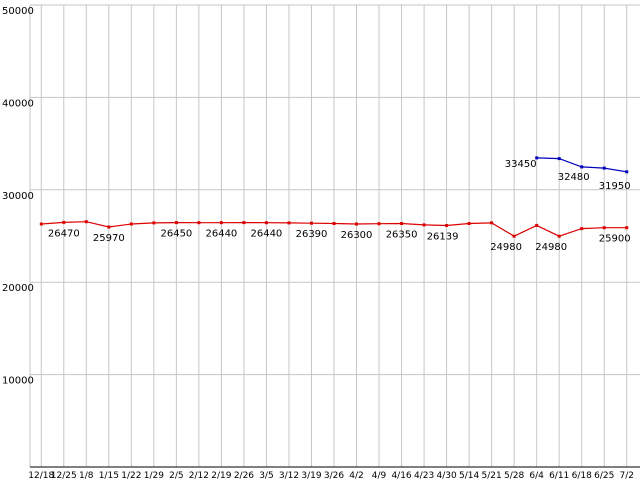 Image resolution: width=640 pixels, height=480 pixels. Describe the element at coordinates (312, 234) in the screenshot. I see `price-series-red-value-label: 26390` at that location.